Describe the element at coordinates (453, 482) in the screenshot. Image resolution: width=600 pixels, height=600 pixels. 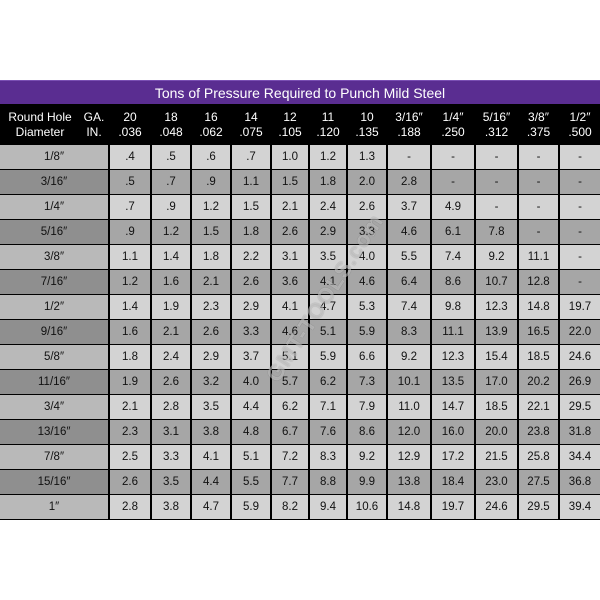
I see `tonnage-cell: 18.4` at that location.